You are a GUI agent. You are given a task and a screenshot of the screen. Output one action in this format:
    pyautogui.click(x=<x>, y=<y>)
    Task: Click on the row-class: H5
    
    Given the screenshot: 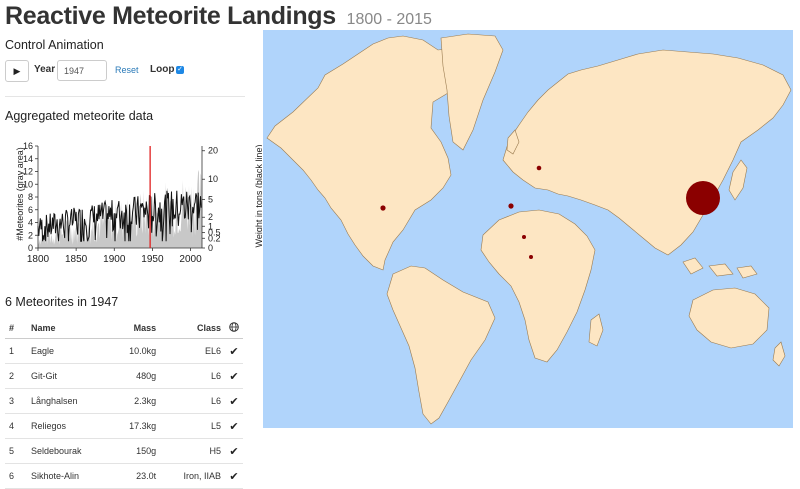 What is the action you would take?
    pyautogui.click(x=192, y=451)
    